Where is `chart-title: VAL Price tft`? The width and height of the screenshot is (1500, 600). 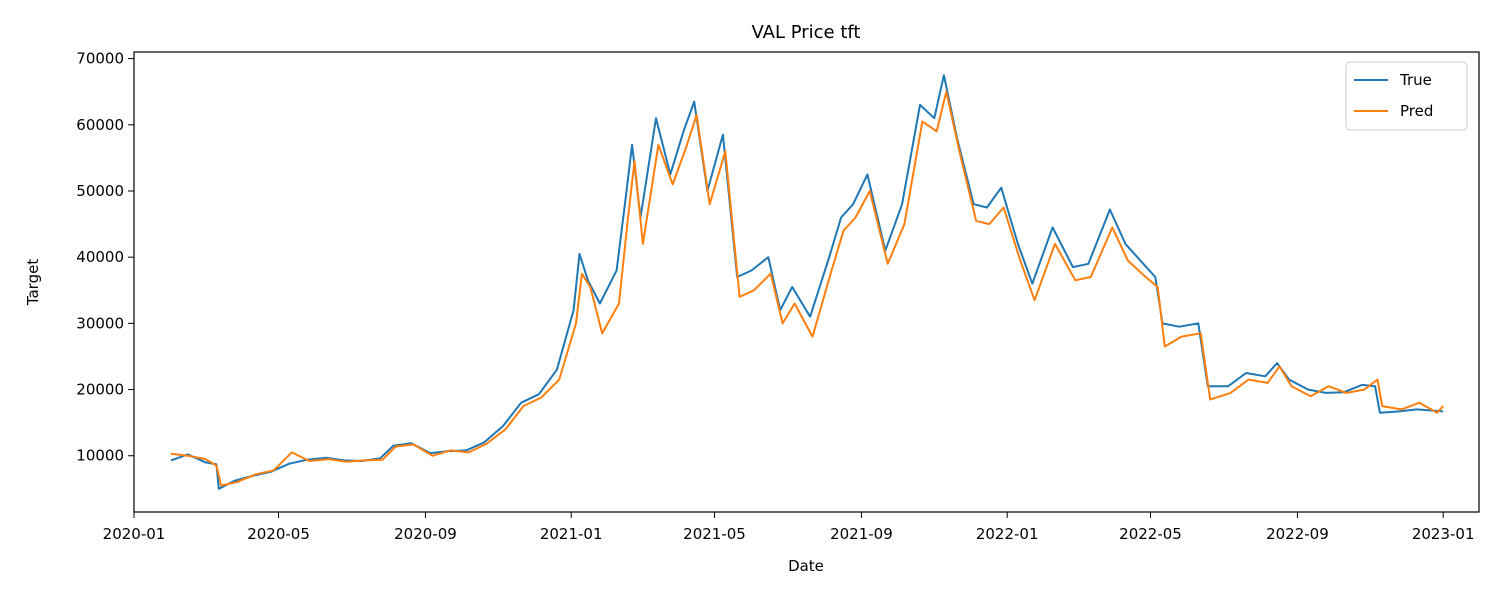 chart-title: VAL Price tft is located at coordinates (806, 32).